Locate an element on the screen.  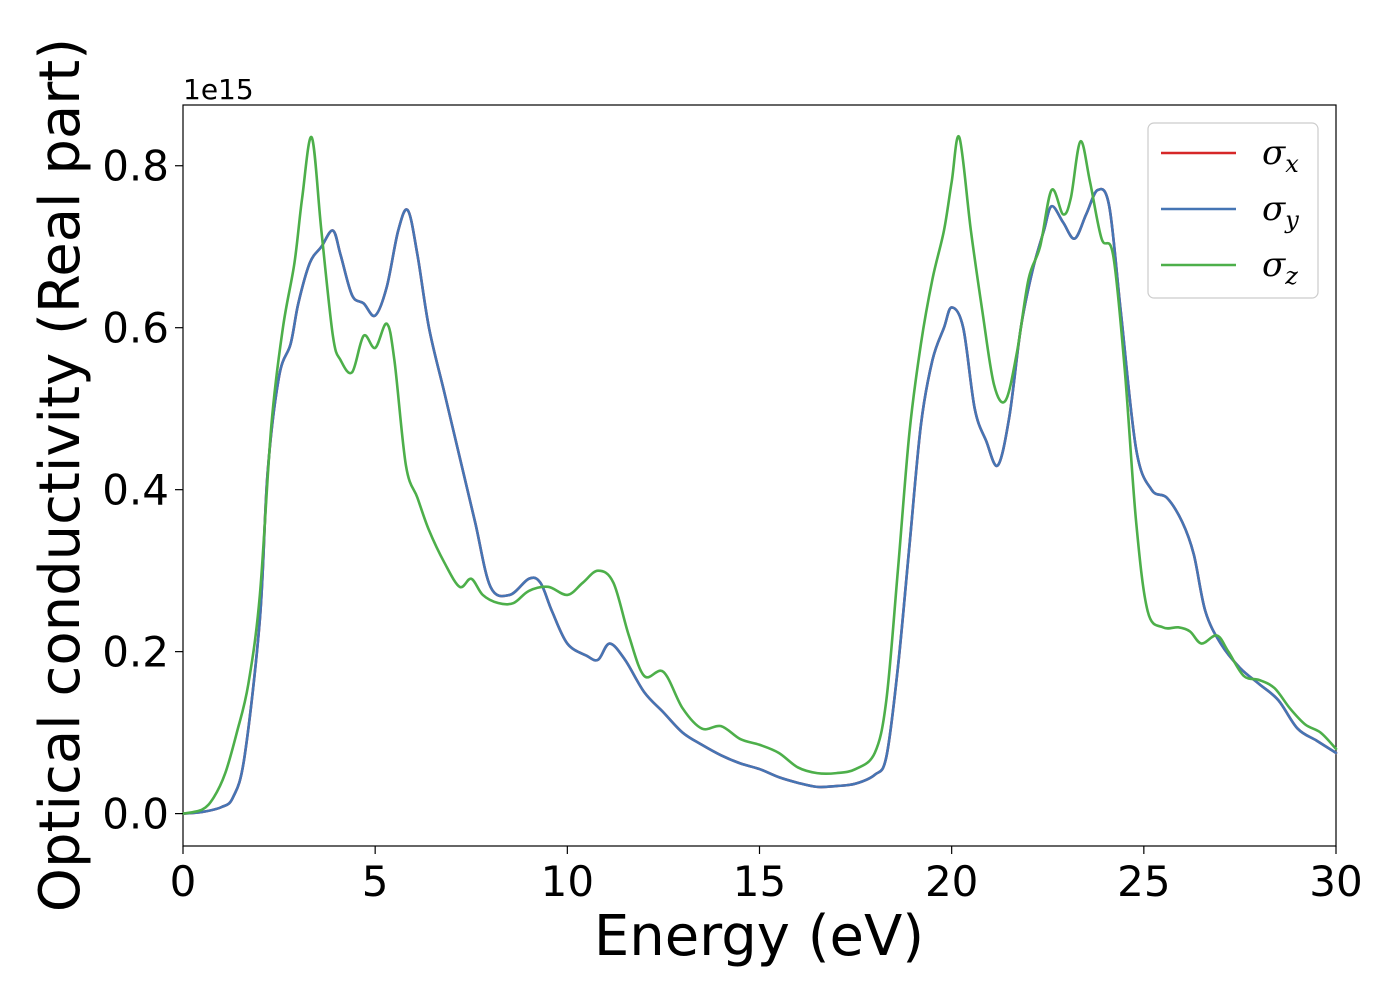
y-tick-label: 0.2 is located at coordinates (135, 652).